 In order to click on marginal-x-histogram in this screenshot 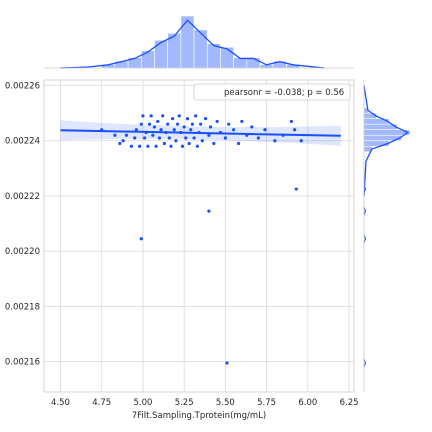, I will do `click(192, 42)`.